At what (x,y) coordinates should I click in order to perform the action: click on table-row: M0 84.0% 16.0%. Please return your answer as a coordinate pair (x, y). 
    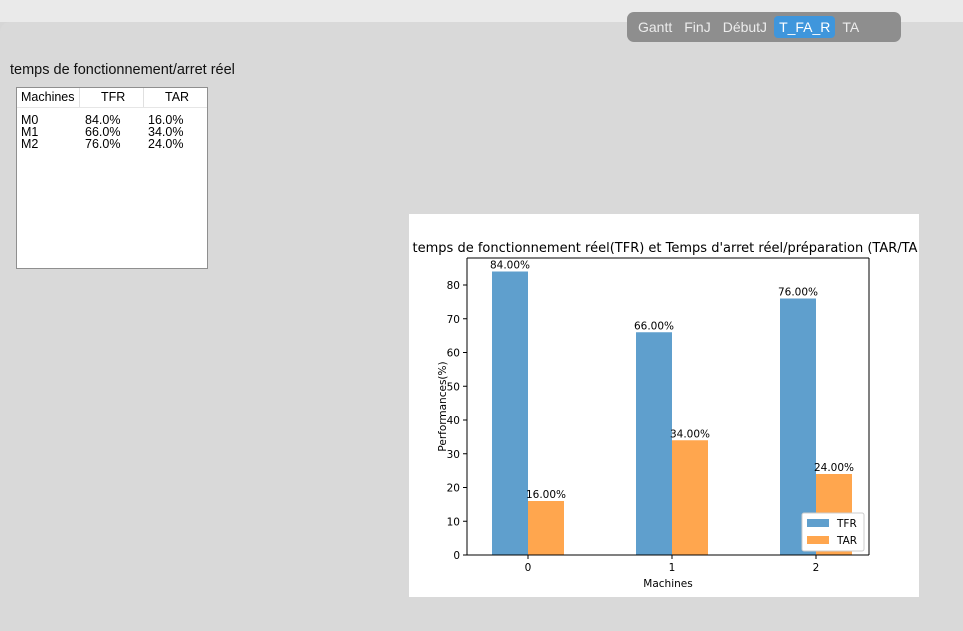
    Looking at the image, I should click on (112, 120).